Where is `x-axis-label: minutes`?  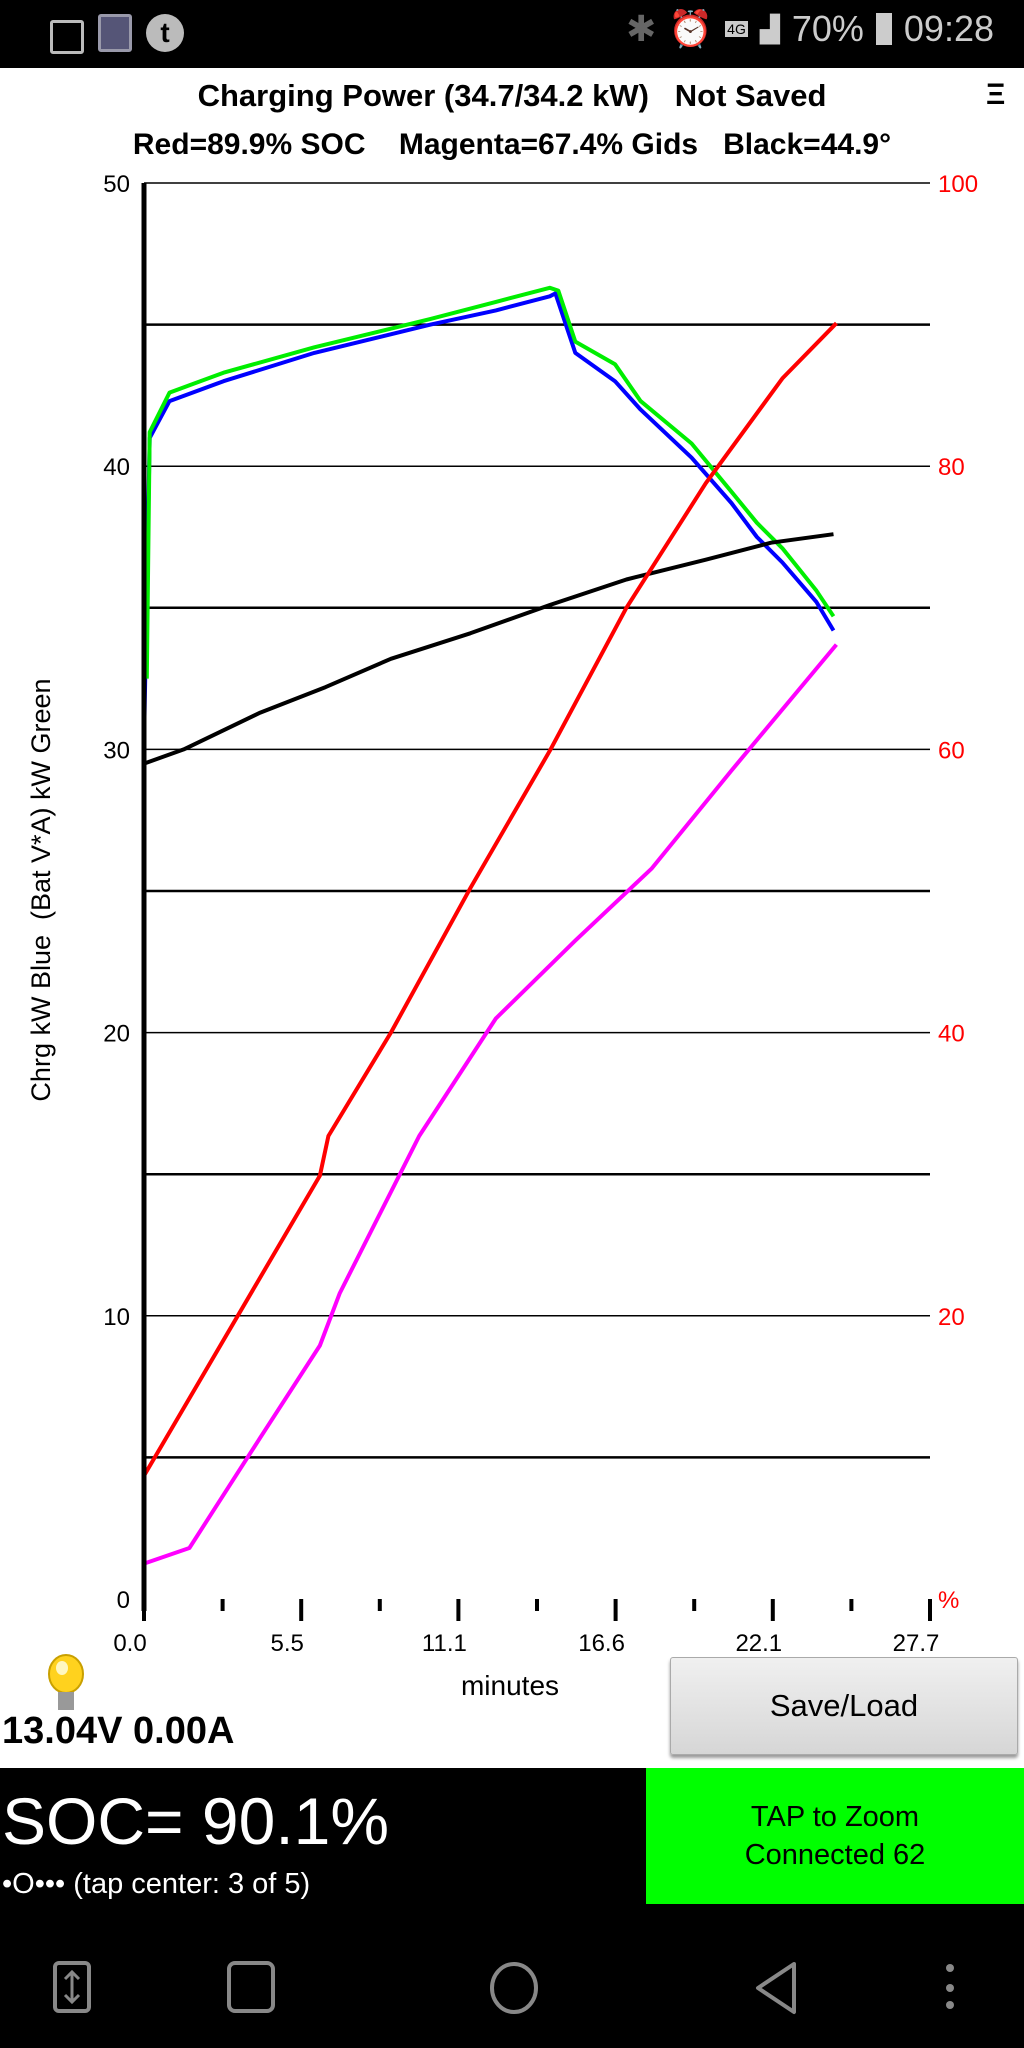
x-axis-label: minutes is located at coordinates (510, 1685).